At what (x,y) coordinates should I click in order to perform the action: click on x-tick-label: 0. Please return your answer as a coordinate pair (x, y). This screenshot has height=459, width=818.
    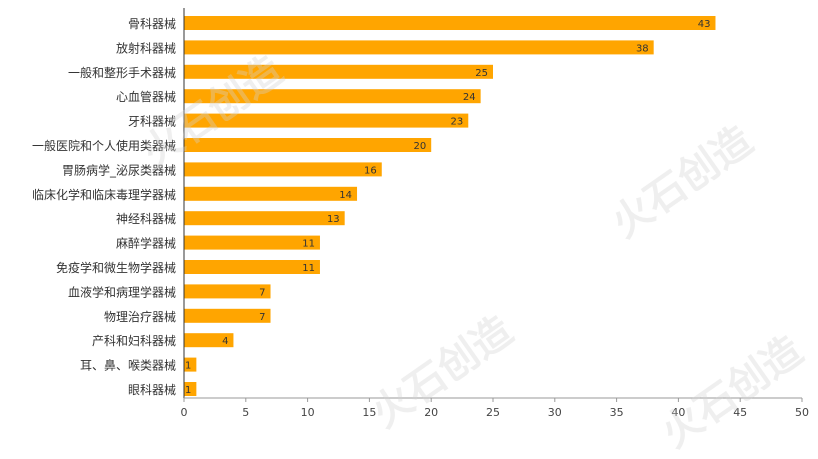
    Looking at the image, I should click on (184, 412).